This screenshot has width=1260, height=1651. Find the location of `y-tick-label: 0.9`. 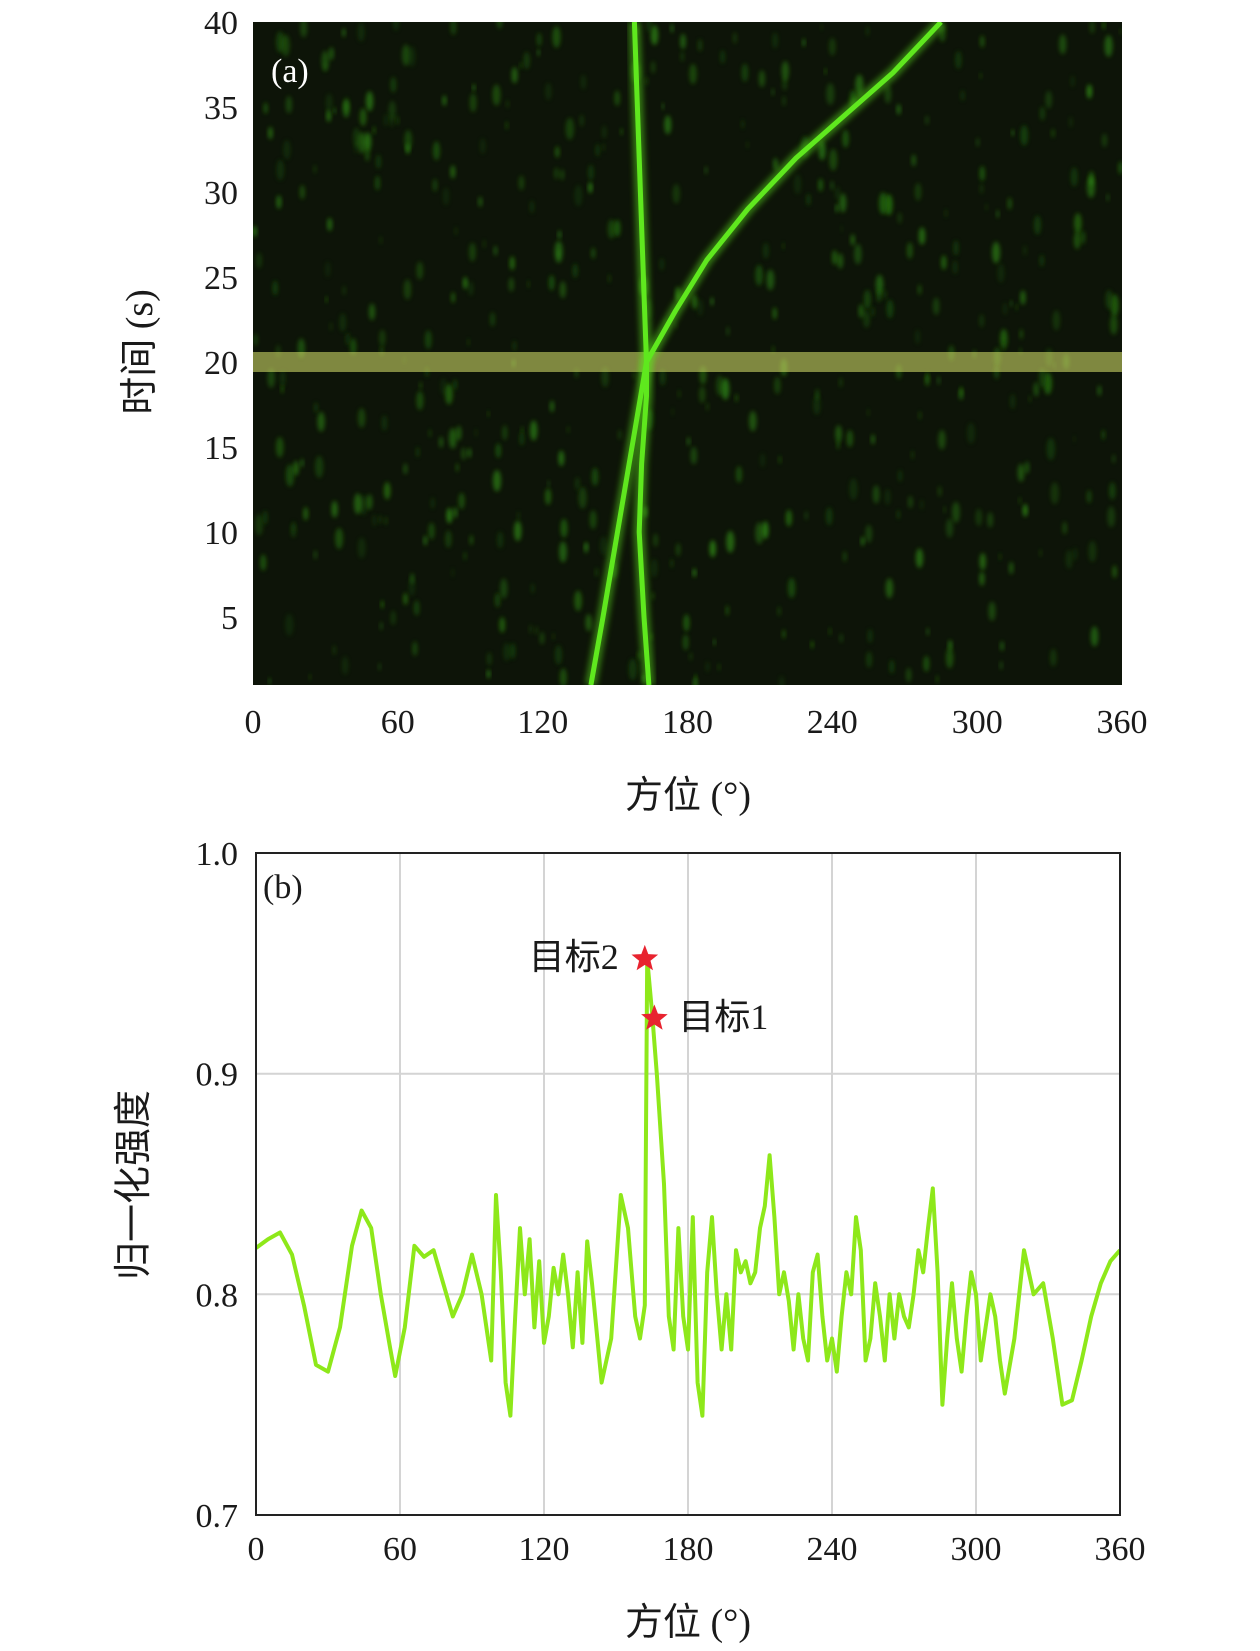

y-tick-label: 0.9 is located at coordinates (217, 1075).